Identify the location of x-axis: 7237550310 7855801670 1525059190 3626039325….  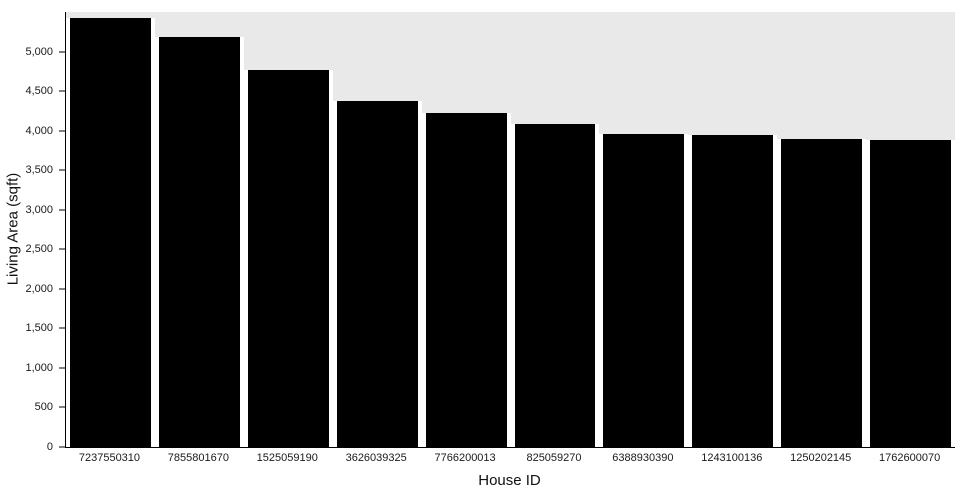
(509, 458).